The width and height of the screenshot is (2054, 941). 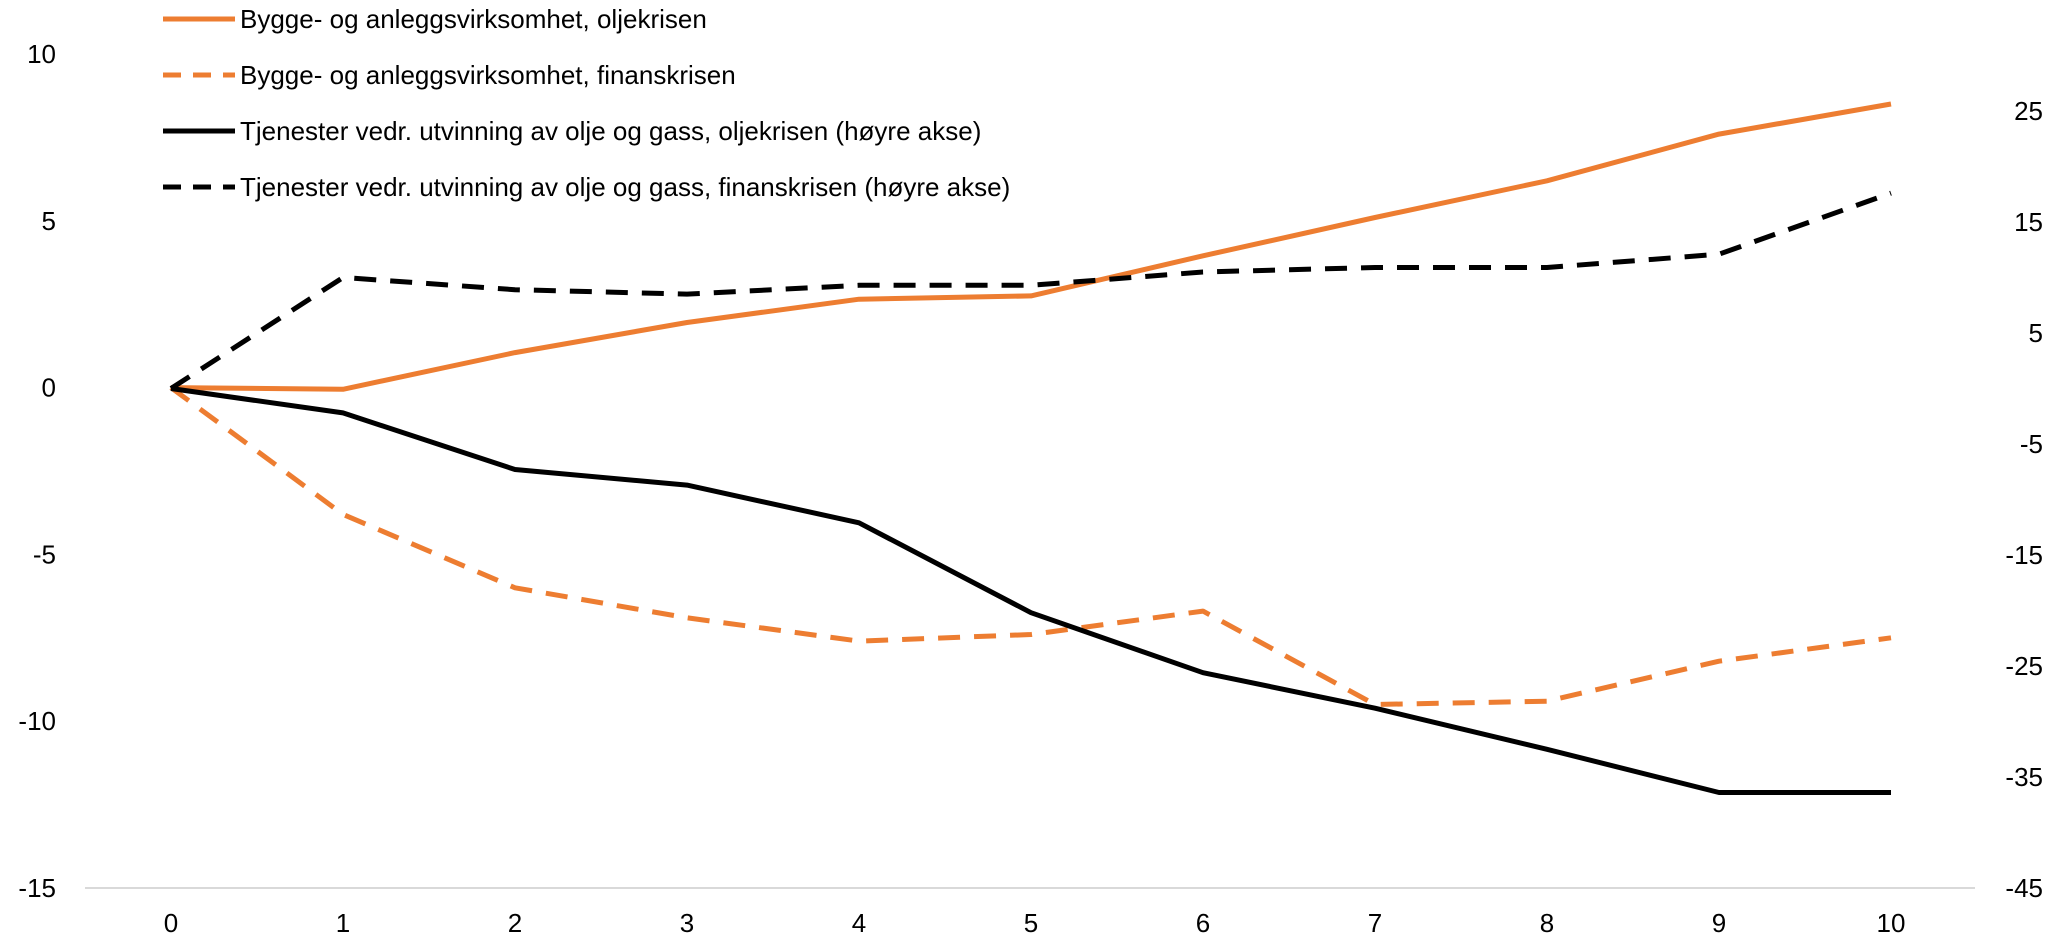 I want to click on x-tick-label: 9, so click(x=1719, y=923).